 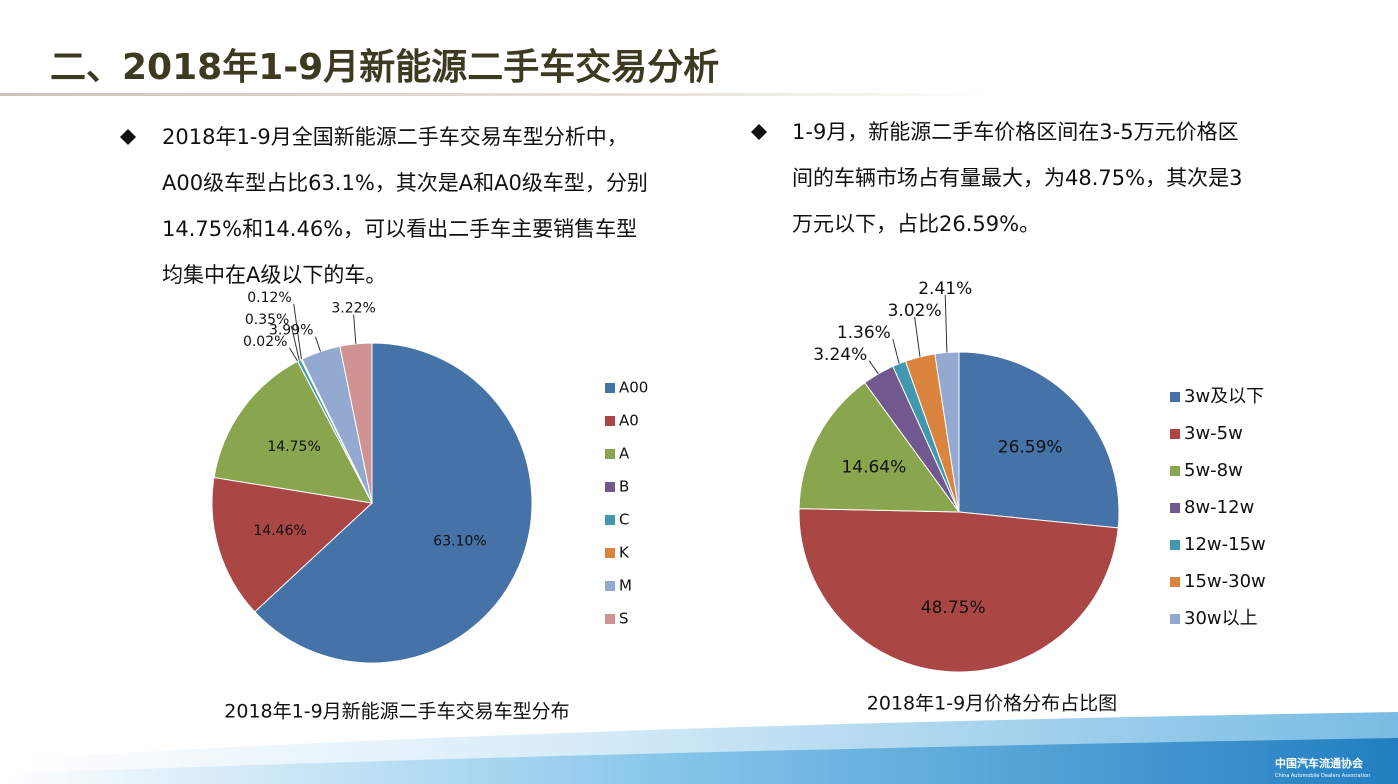 What do you see at coordinates (864, 333) in the screenshot?
I see `data-label: 1.36%` at bounding box center [864, 333].